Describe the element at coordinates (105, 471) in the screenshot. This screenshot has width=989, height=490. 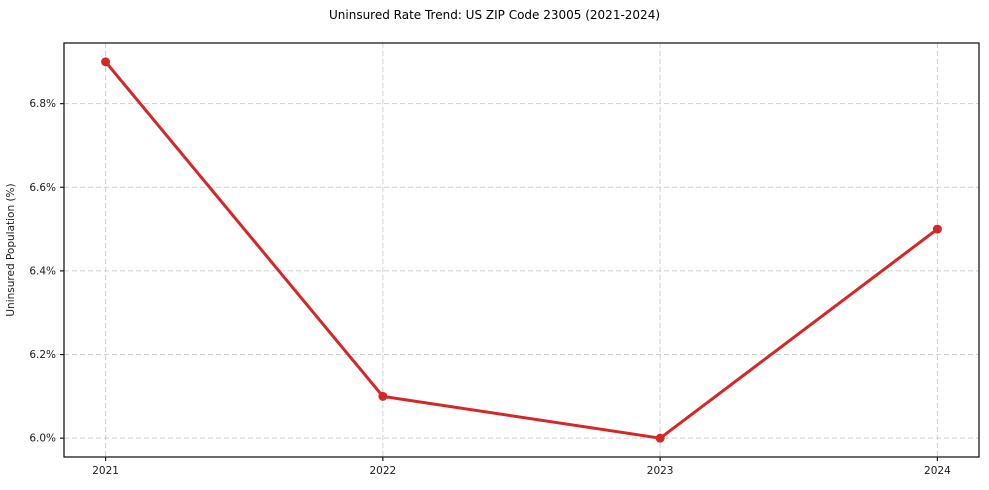
I see `x-tick-label: 2021` at that location.